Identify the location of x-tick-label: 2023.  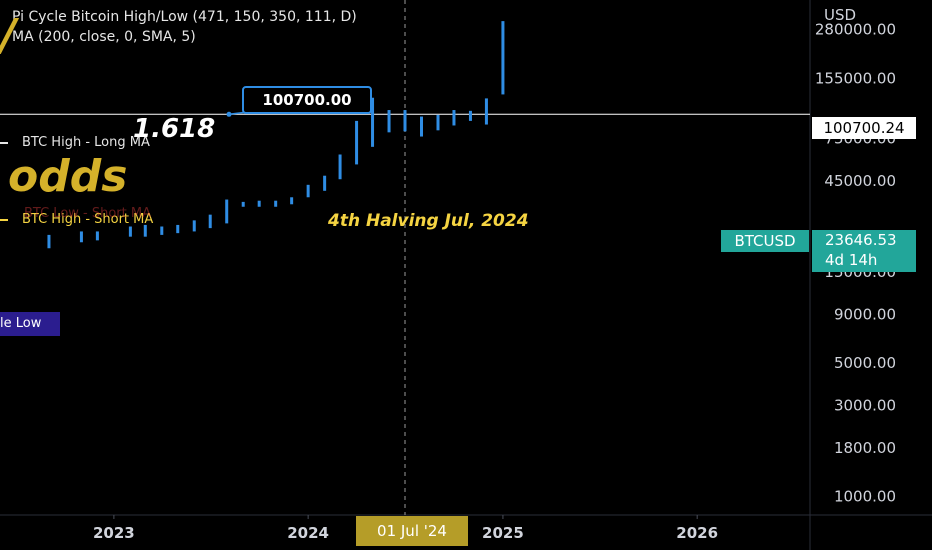
(114, 533).